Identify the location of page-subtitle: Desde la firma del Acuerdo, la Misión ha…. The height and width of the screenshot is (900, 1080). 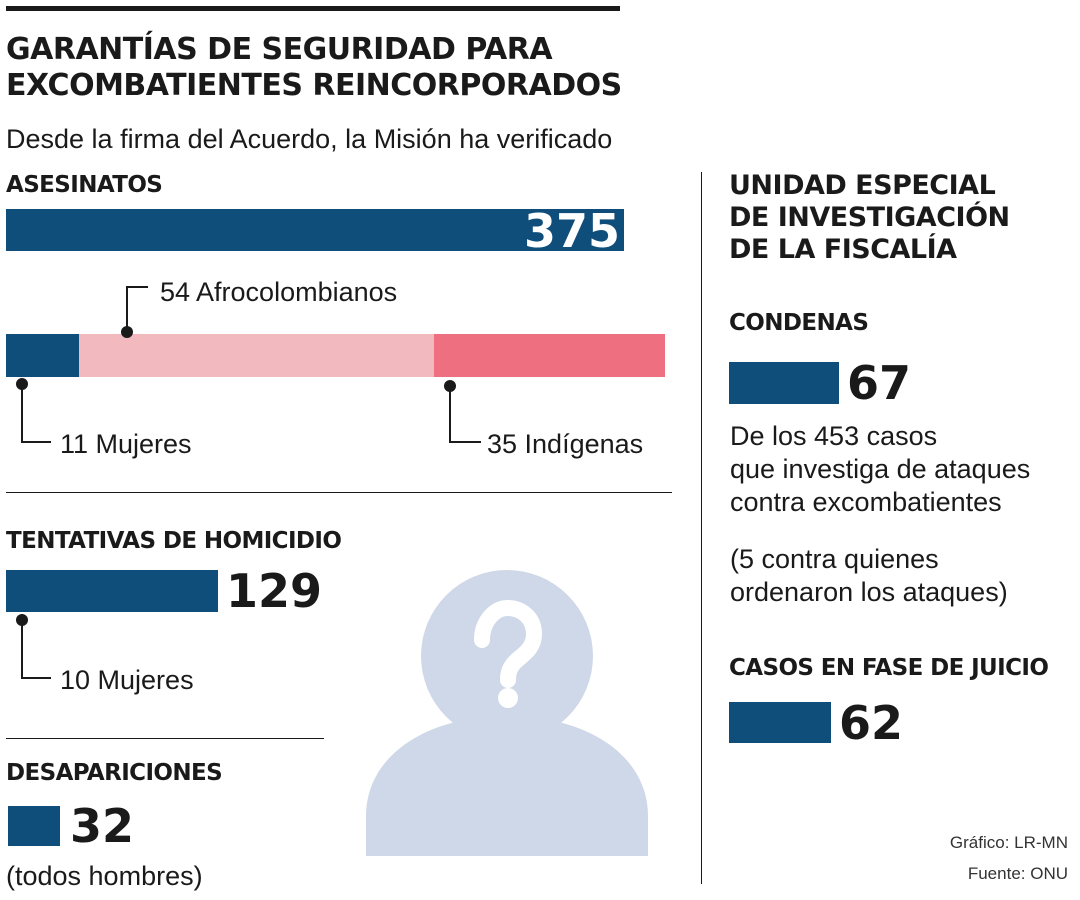
(309, 139).